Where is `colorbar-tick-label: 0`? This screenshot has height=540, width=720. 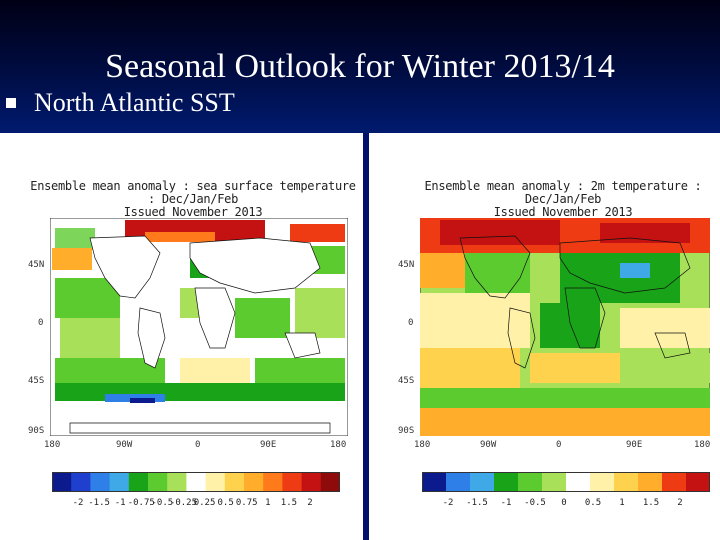 colorbar-tick-label: 0 is located at coordinates (564, 503).